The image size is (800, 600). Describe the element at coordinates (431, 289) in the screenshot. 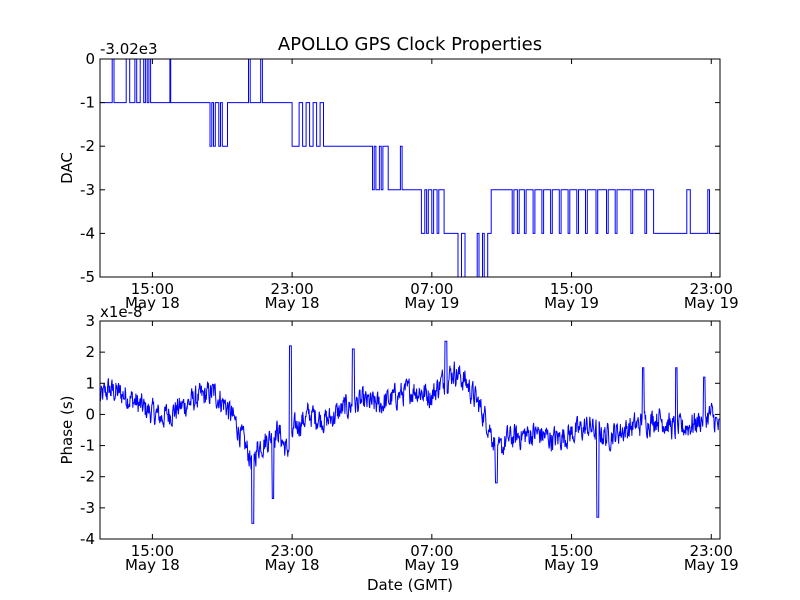

I see `dac-x-tick-time: 07:00` at that location.